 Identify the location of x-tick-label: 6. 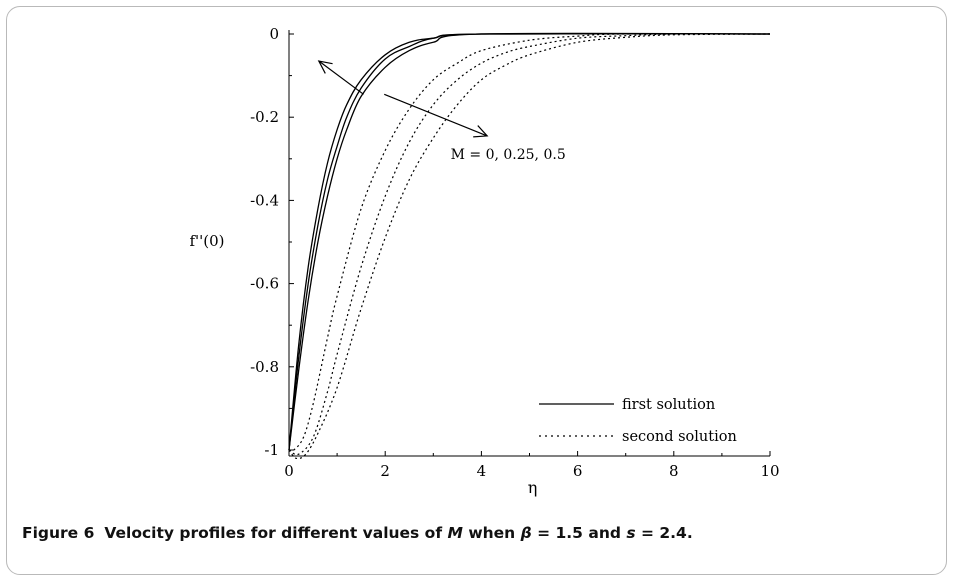
(578, 471).